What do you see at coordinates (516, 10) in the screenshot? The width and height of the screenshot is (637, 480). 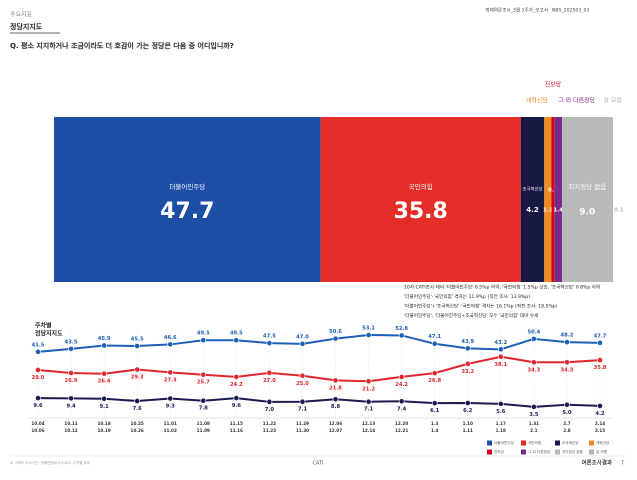 I see `report-name: 정례여론조사_3월 1주차_보고서` at bounding box center [516, 10].